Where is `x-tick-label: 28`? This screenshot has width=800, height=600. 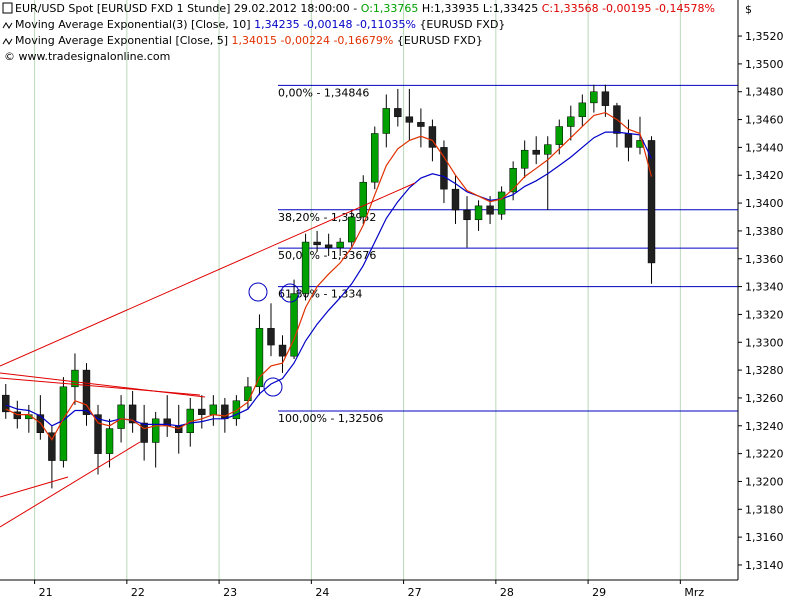
x-tick-label: 28 is located at coordinates (507, 592).